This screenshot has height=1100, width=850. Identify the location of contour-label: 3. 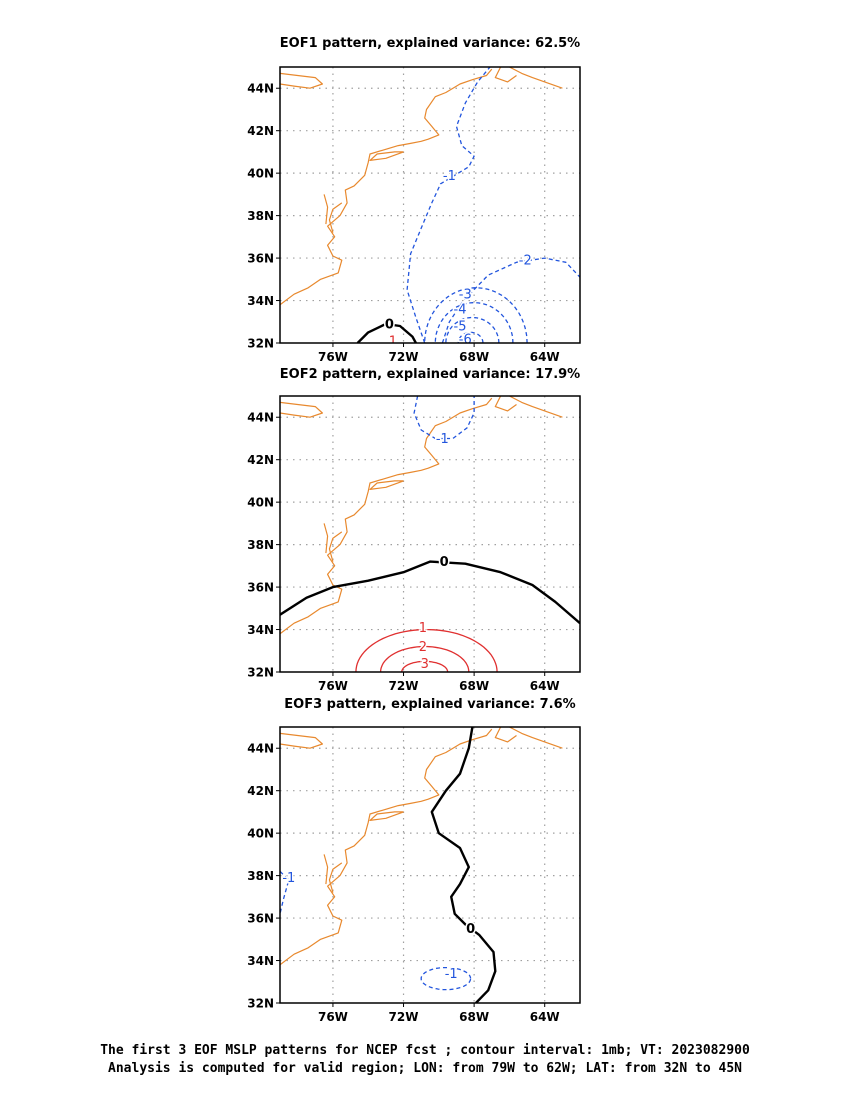
(425, 664).